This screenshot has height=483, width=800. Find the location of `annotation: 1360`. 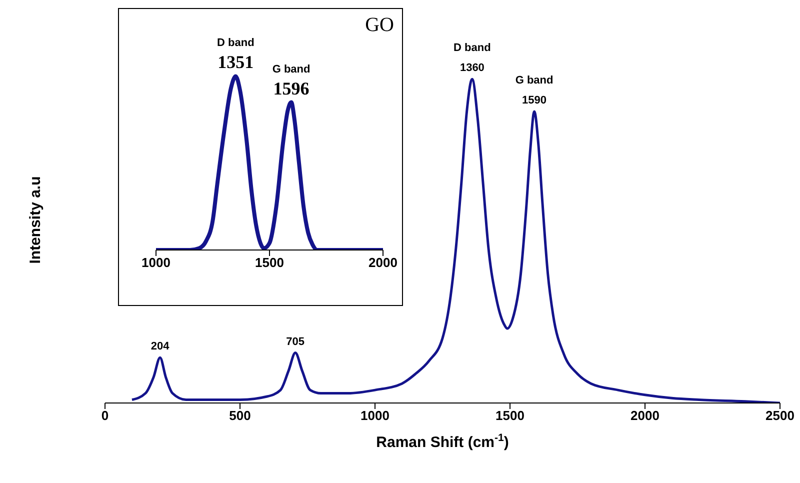

annotation: 1360 is located at coordinates (472, 68).